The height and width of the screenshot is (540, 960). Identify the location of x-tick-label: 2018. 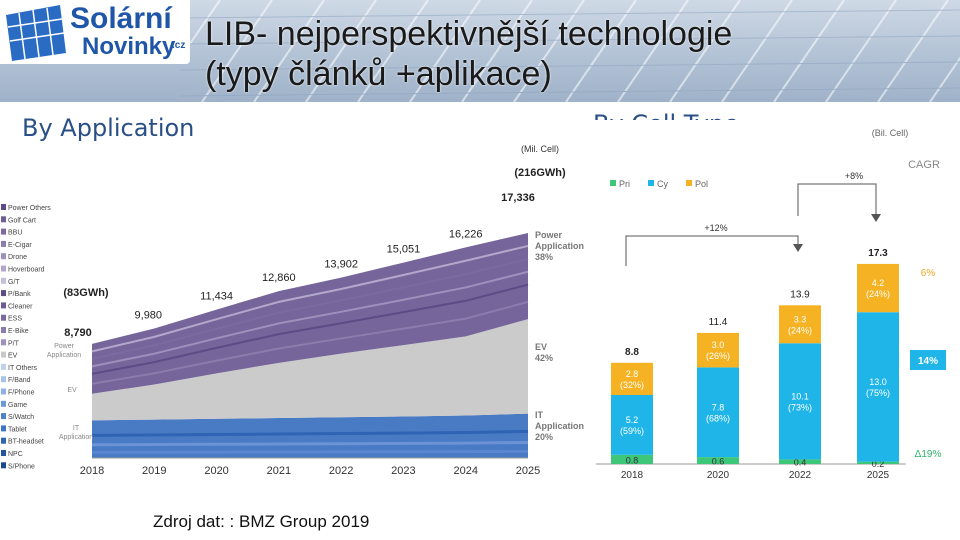
(92, 471).